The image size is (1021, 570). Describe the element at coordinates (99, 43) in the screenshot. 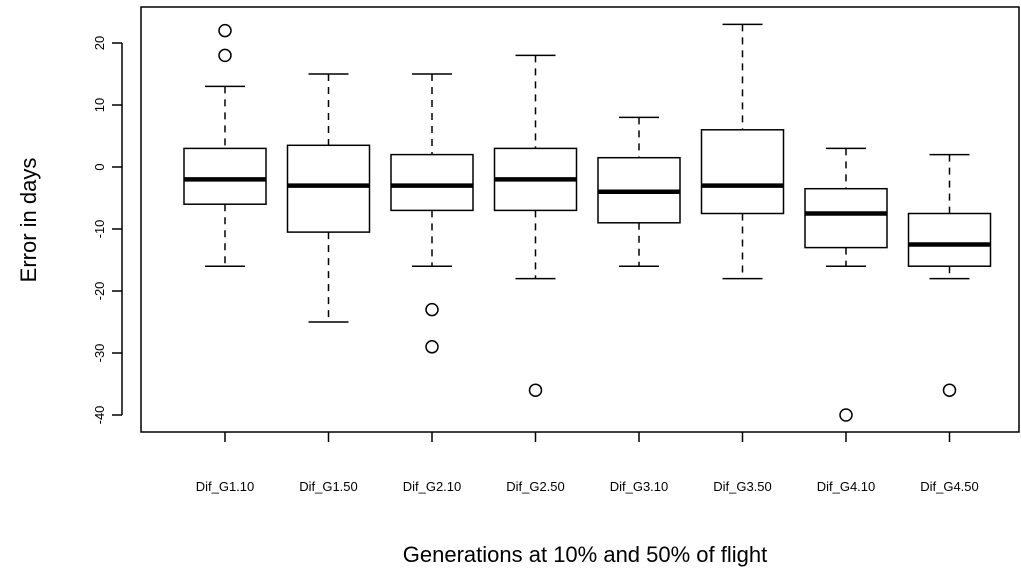

I see `y-tick-label: 20` at that location.